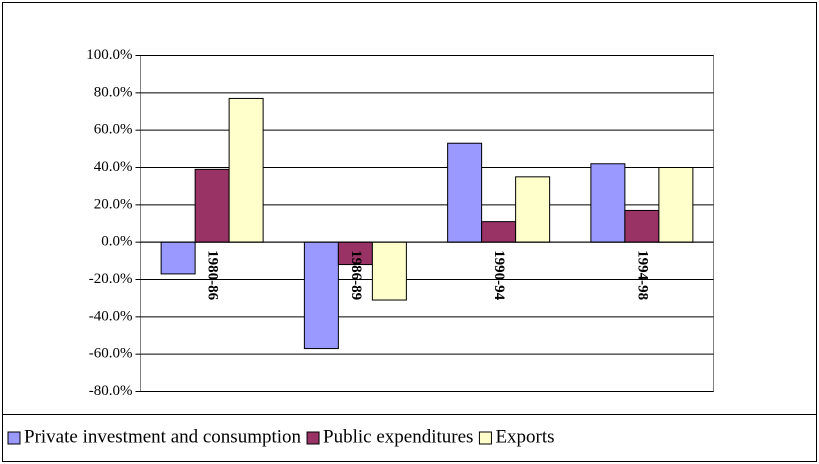  I want to click on x-tick-label: 1980-86, so click(213, 275).